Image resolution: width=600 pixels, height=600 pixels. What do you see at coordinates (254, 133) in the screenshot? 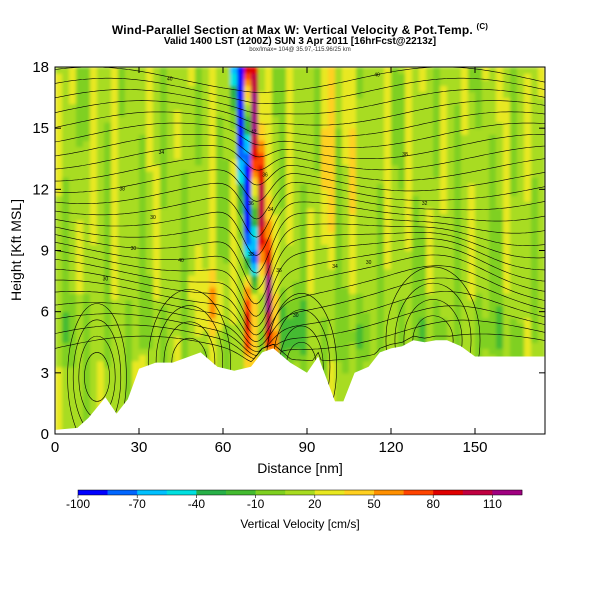
I see `isentrope-label: 42` at bounding box center [254, 133].